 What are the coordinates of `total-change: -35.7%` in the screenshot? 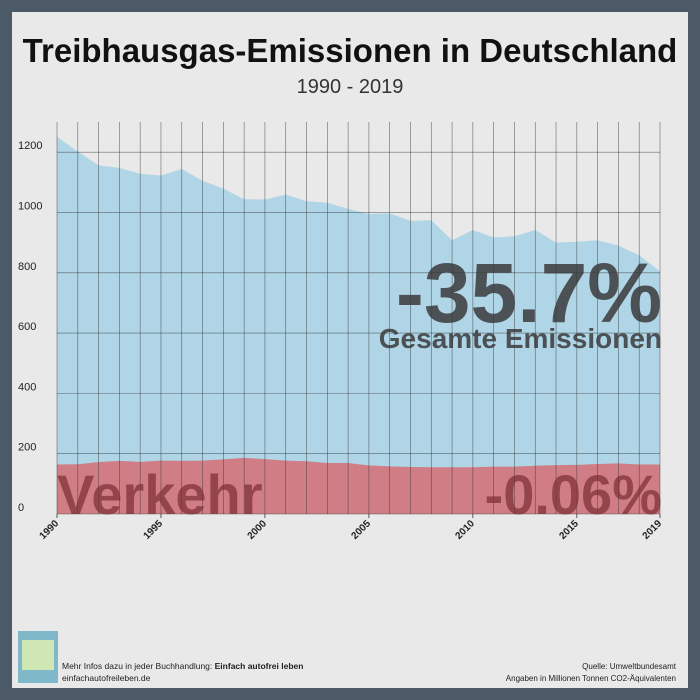 It's located at (529, 293).